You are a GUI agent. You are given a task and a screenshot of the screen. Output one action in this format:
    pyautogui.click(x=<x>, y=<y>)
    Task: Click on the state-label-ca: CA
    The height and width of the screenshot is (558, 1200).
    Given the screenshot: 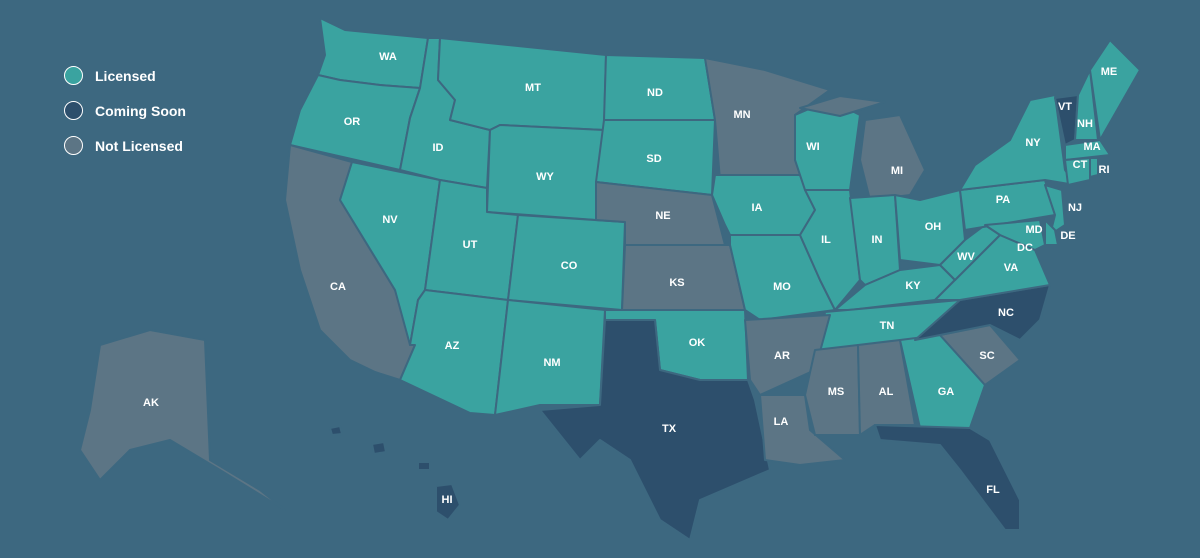 What is the action you would take?
    pyautogui.click(x=338, y=287)
    